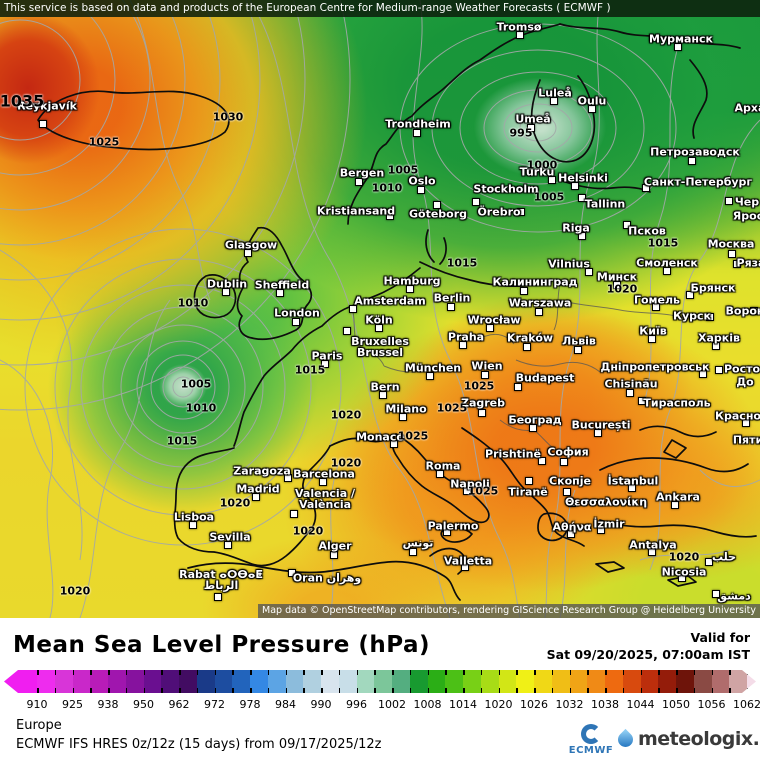 Image resolution: width=760 pixels, height=760 pixels. Describe the element at coordinates (462, 263) in the screenshot. I see `contour-label: 1015` at that location.